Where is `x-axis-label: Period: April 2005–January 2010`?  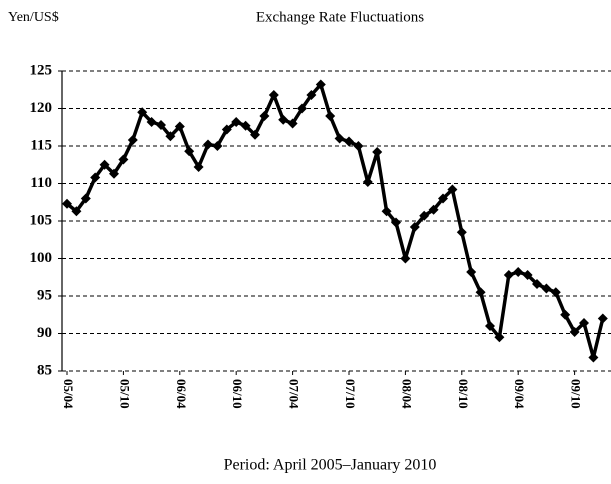 x-axis-label: Period: April 2005–January 2010 is located at coordinates (330, 465).